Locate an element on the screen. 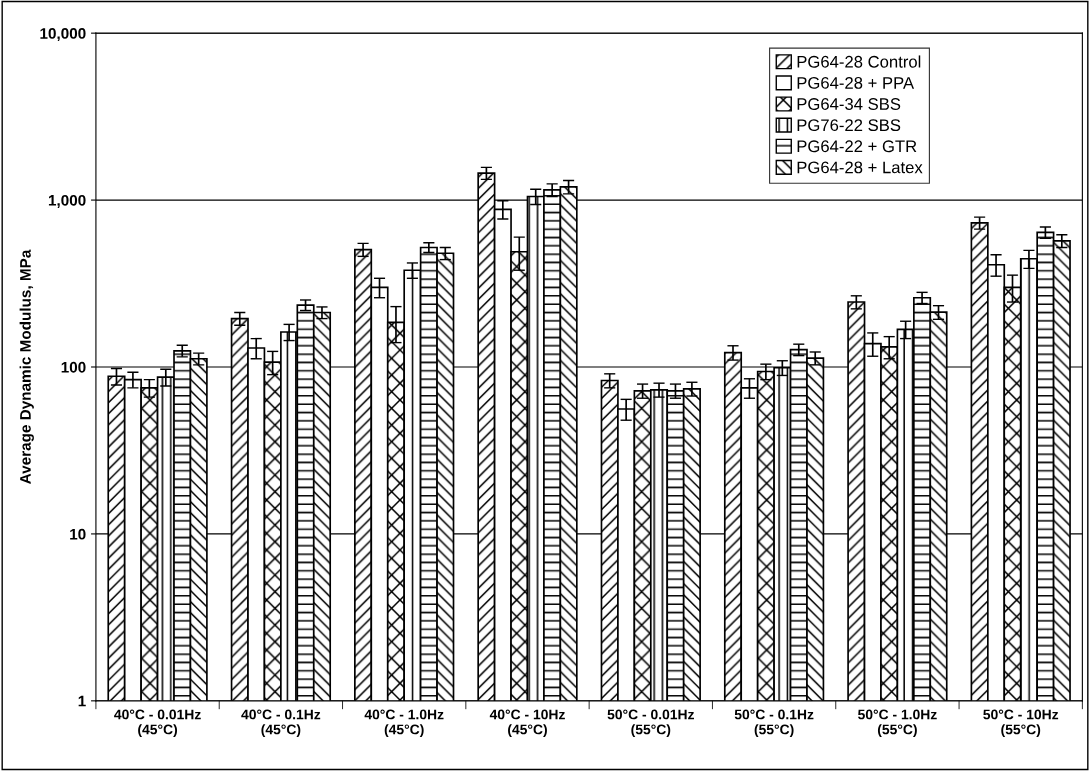 Image resolution: width=1090 pixels, height=771 pixels. y-tick-label: 10 is located at coordinates (78, 534).